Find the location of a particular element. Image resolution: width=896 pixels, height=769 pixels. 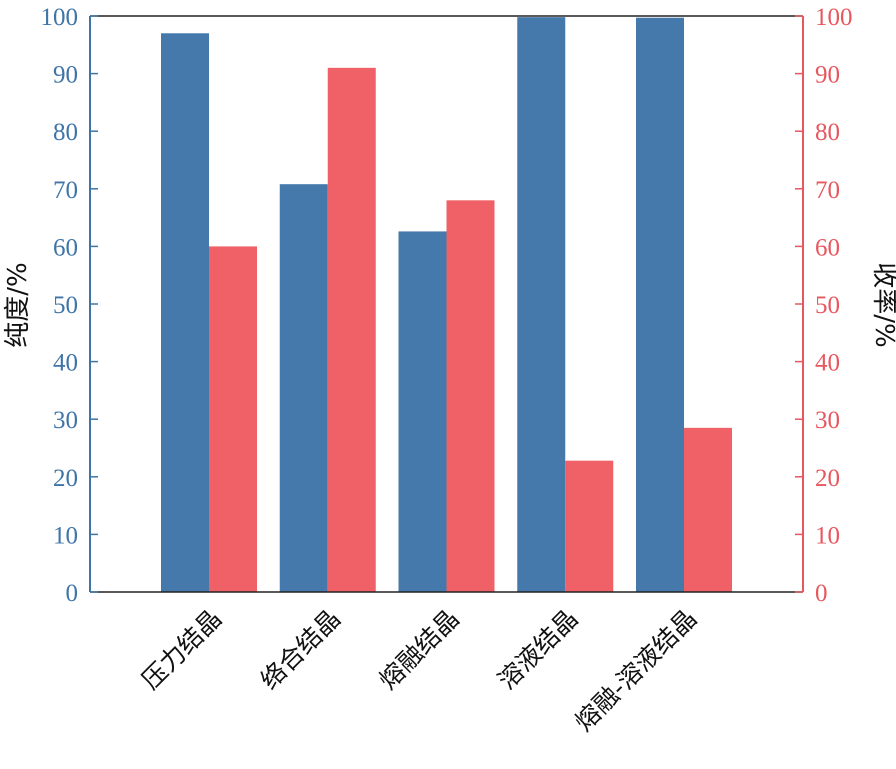

right-tick-label: 90 is located at coordinates (827, 75).